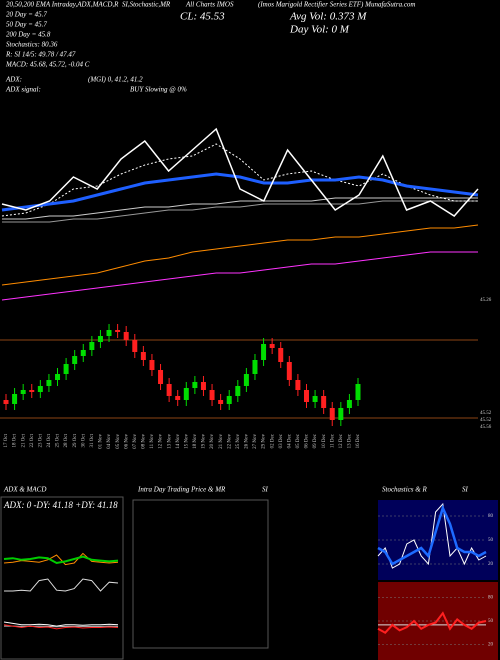 This screenshot has width=500, height=660. Describe the element at coordinates (15, 440) in the screenshot. I see `x-tick-label: 18 Oct` at that location.